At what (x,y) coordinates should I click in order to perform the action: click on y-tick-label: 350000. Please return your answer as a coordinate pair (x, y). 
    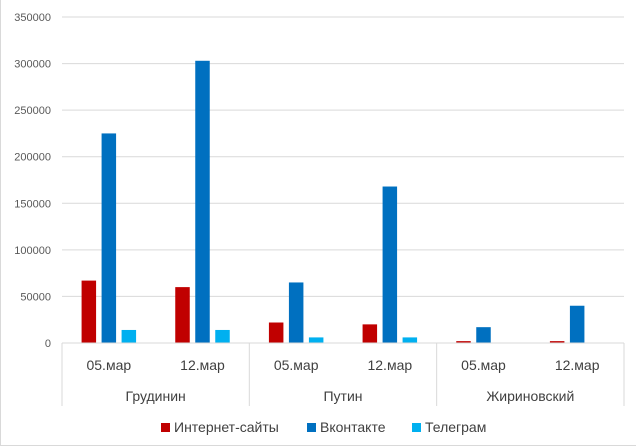
    Looking at the image, I should click on (32, 18).